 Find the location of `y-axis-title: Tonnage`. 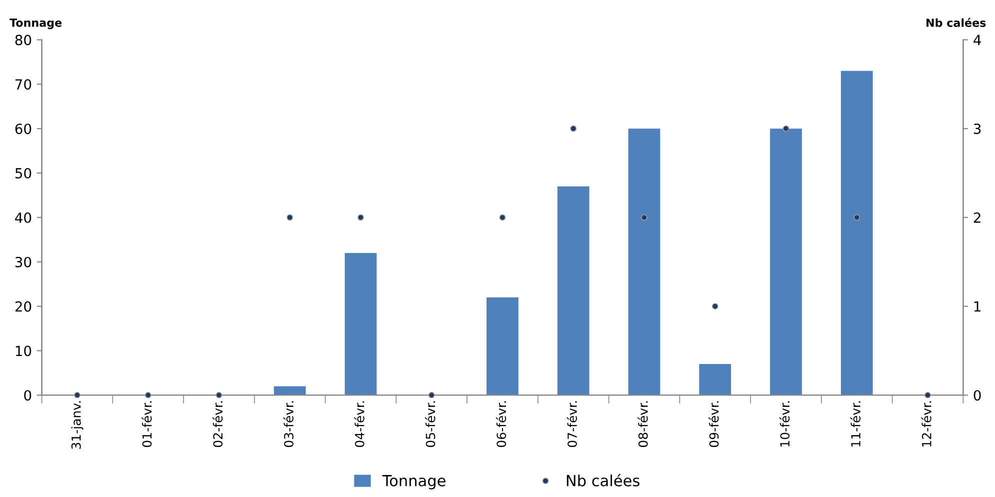

y-axis-title: Tonnage is located at coordinates (36, 24).